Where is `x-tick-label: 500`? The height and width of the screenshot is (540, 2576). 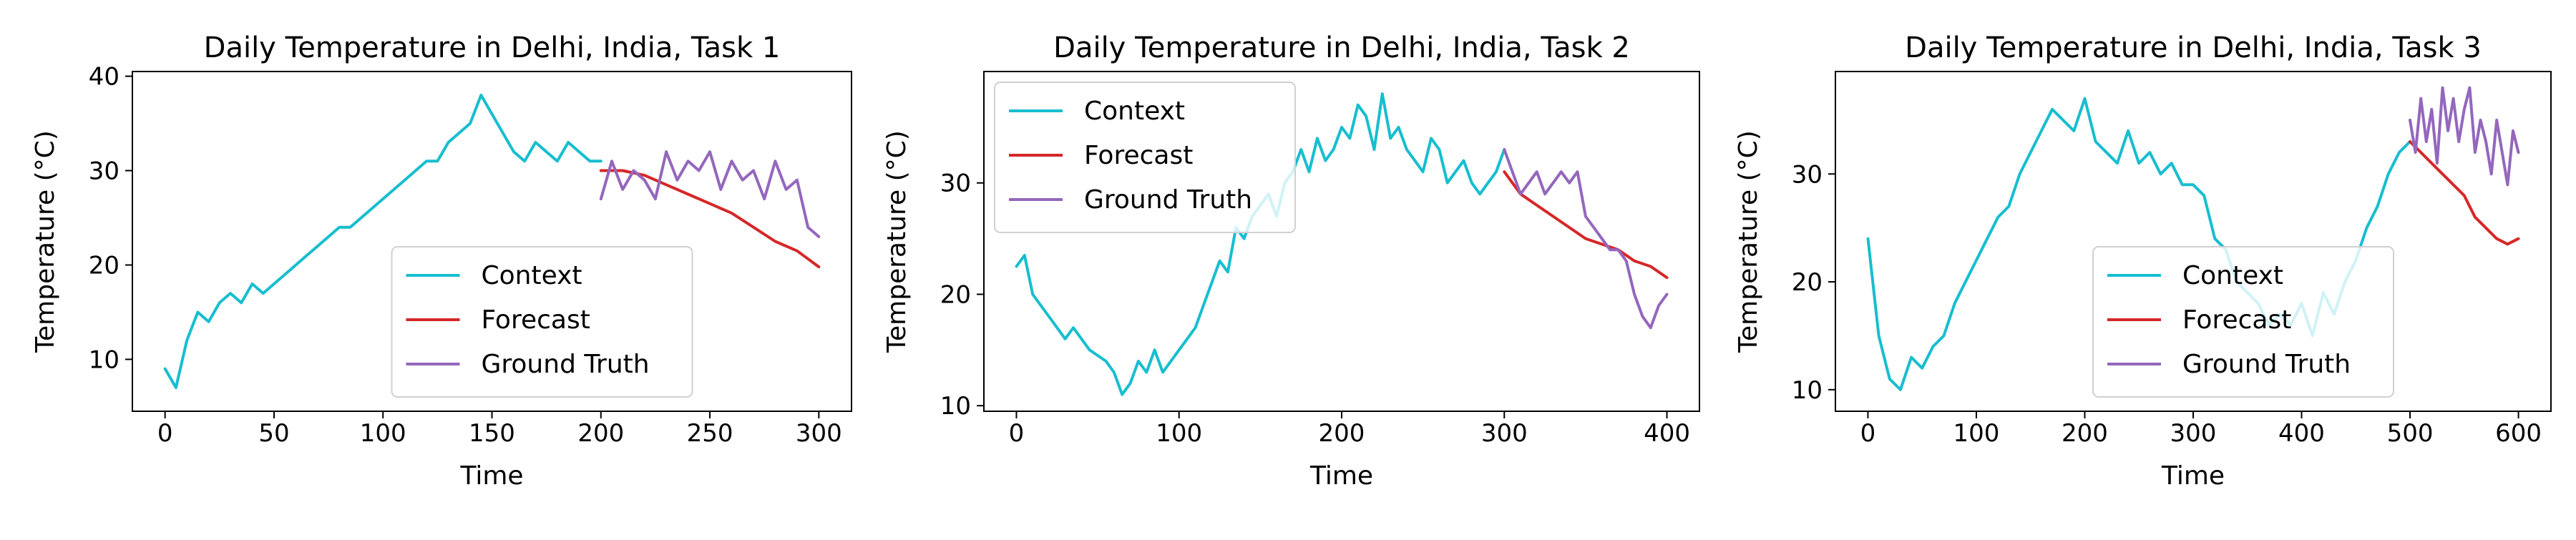
x-tick-label: 500 is located at coordinates (2410, 433).